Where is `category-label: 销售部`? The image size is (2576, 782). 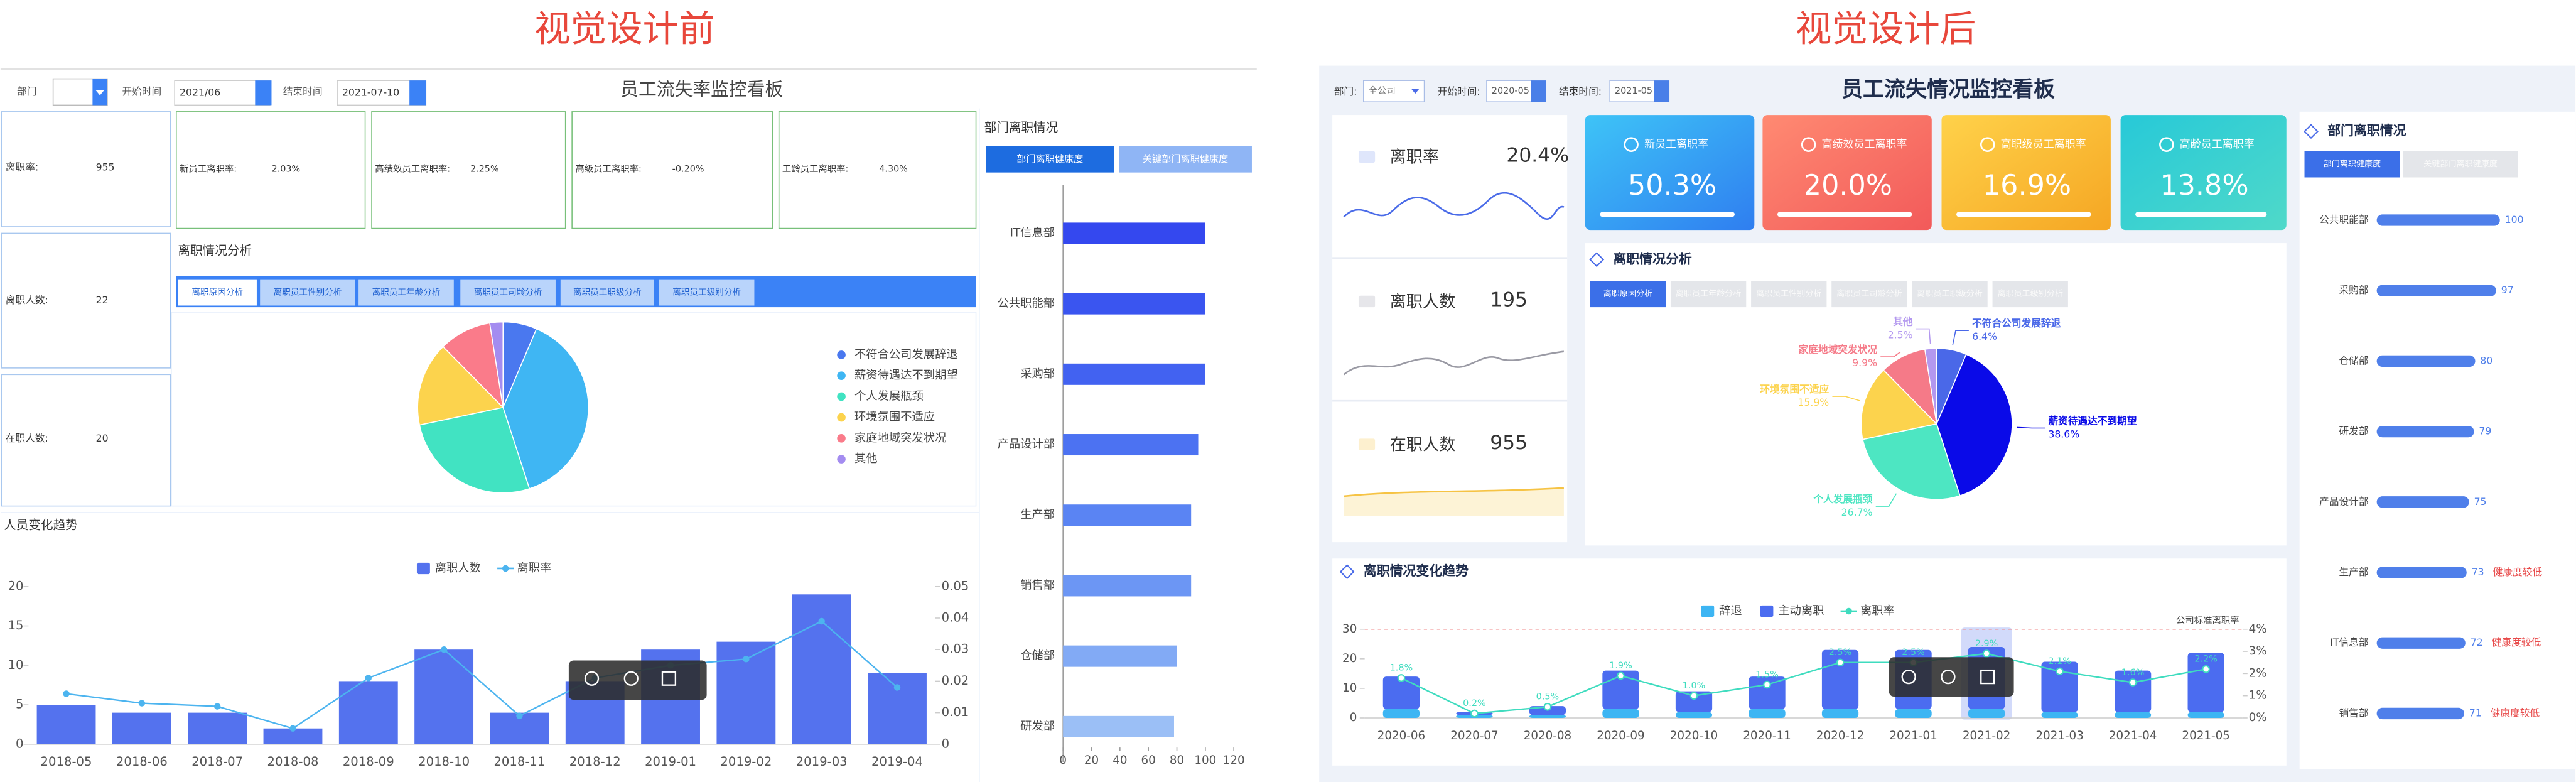
category-label: 销售部 is located at coordinates (2353, 713).